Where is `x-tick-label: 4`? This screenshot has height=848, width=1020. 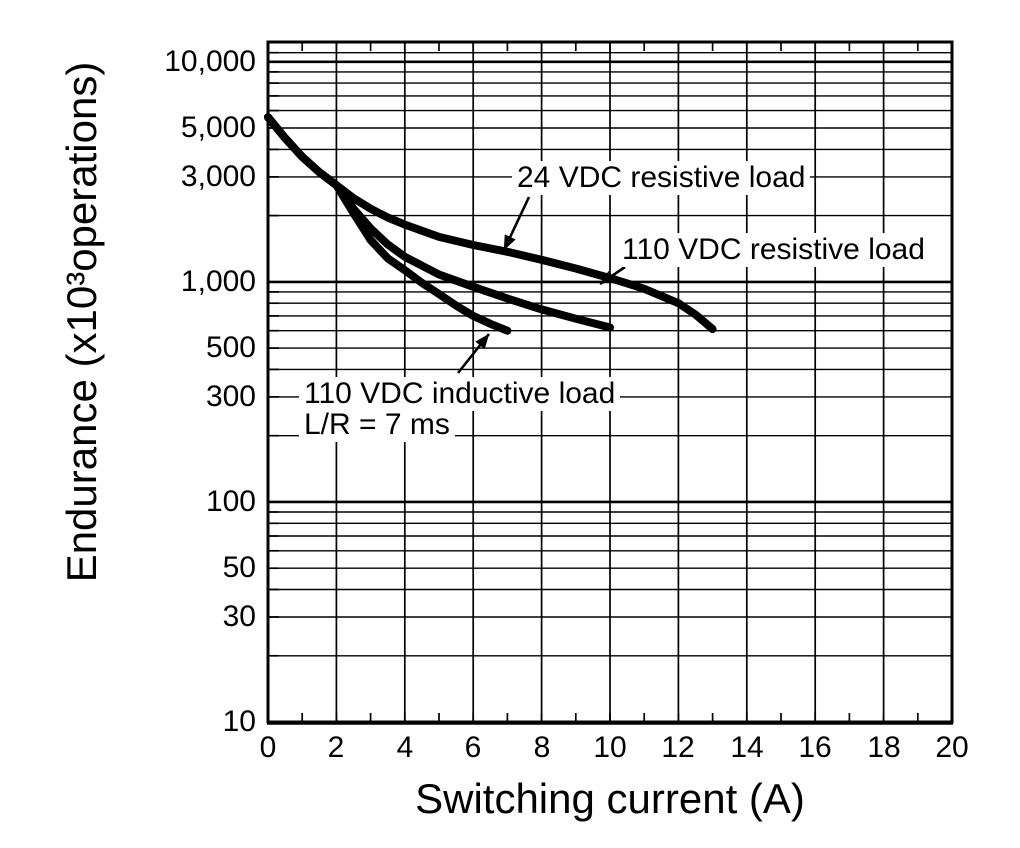 x-tick-label: 4 is located at coordinates (405, 747).